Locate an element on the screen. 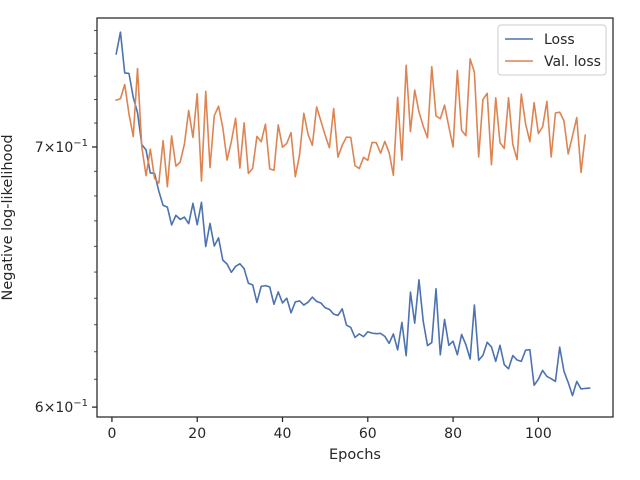  x-tick-label: 20 is located at coordinates (197, 434).